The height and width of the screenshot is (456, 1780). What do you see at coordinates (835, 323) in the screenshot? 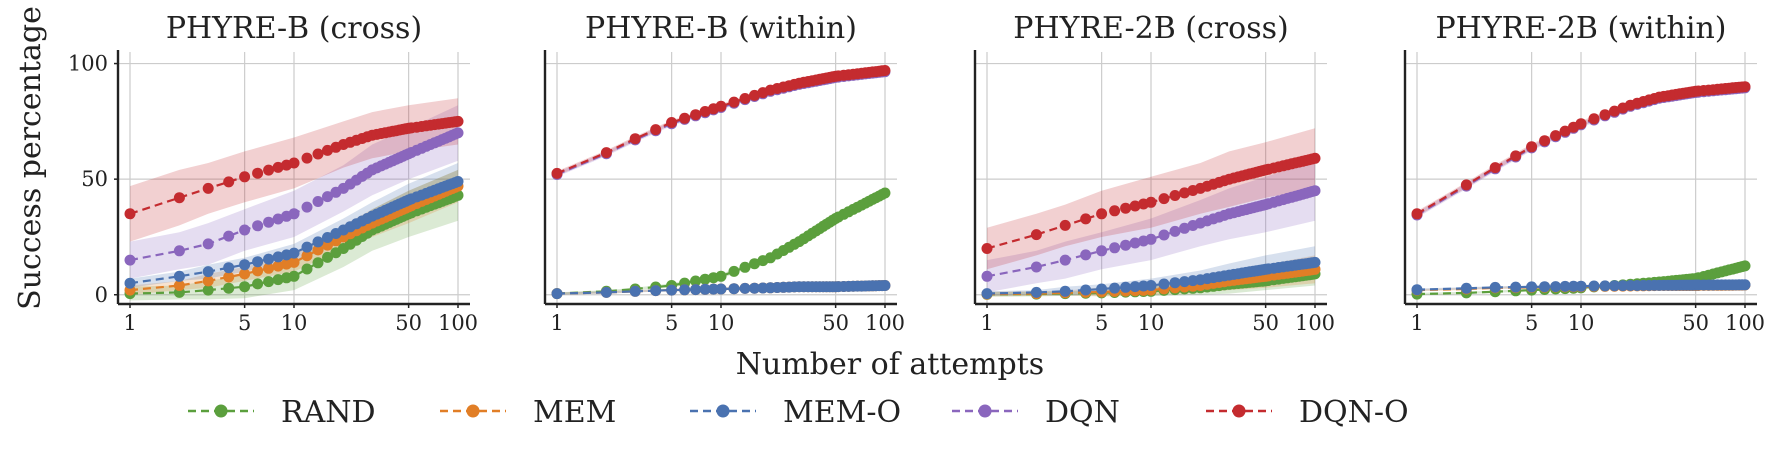
I see `x-tick-label: 50` at bounding box center [835, 323].